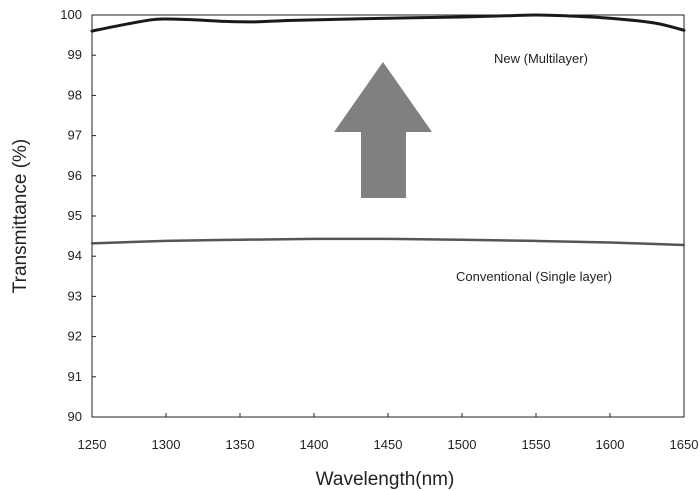 This screenshot has width=700, height=491. What do you see at coordinates (75, 94) in the screenshot?
I see `y-tick-label: 98` at bounding box center [75, 94].